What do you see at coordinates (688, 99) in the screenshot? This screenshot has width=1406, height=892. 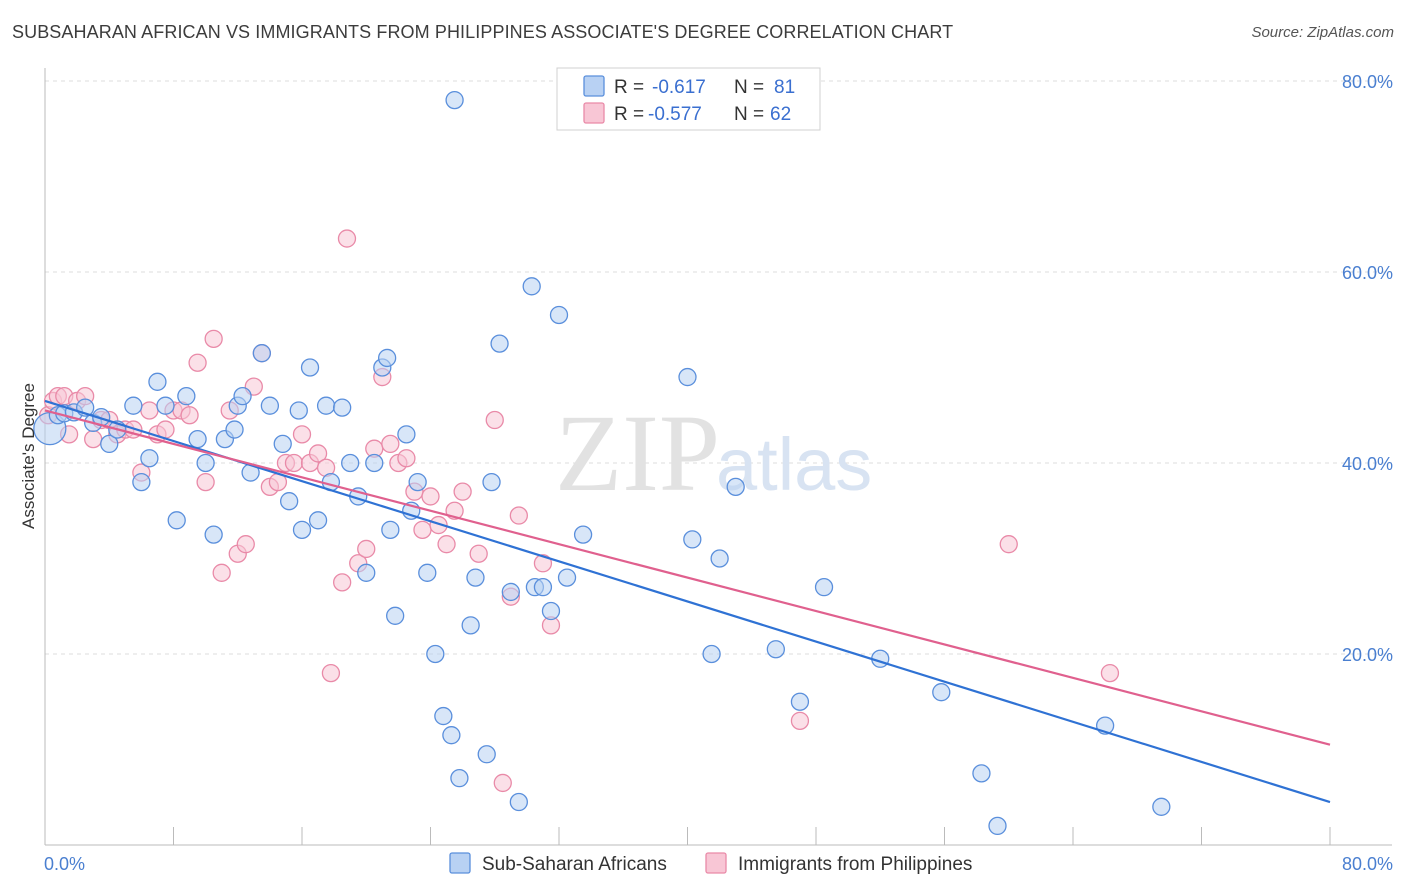 I see `stats-legend: R = -0.617 N = 81 R = -0.577 N = 62` at bounding box center [688, 99].